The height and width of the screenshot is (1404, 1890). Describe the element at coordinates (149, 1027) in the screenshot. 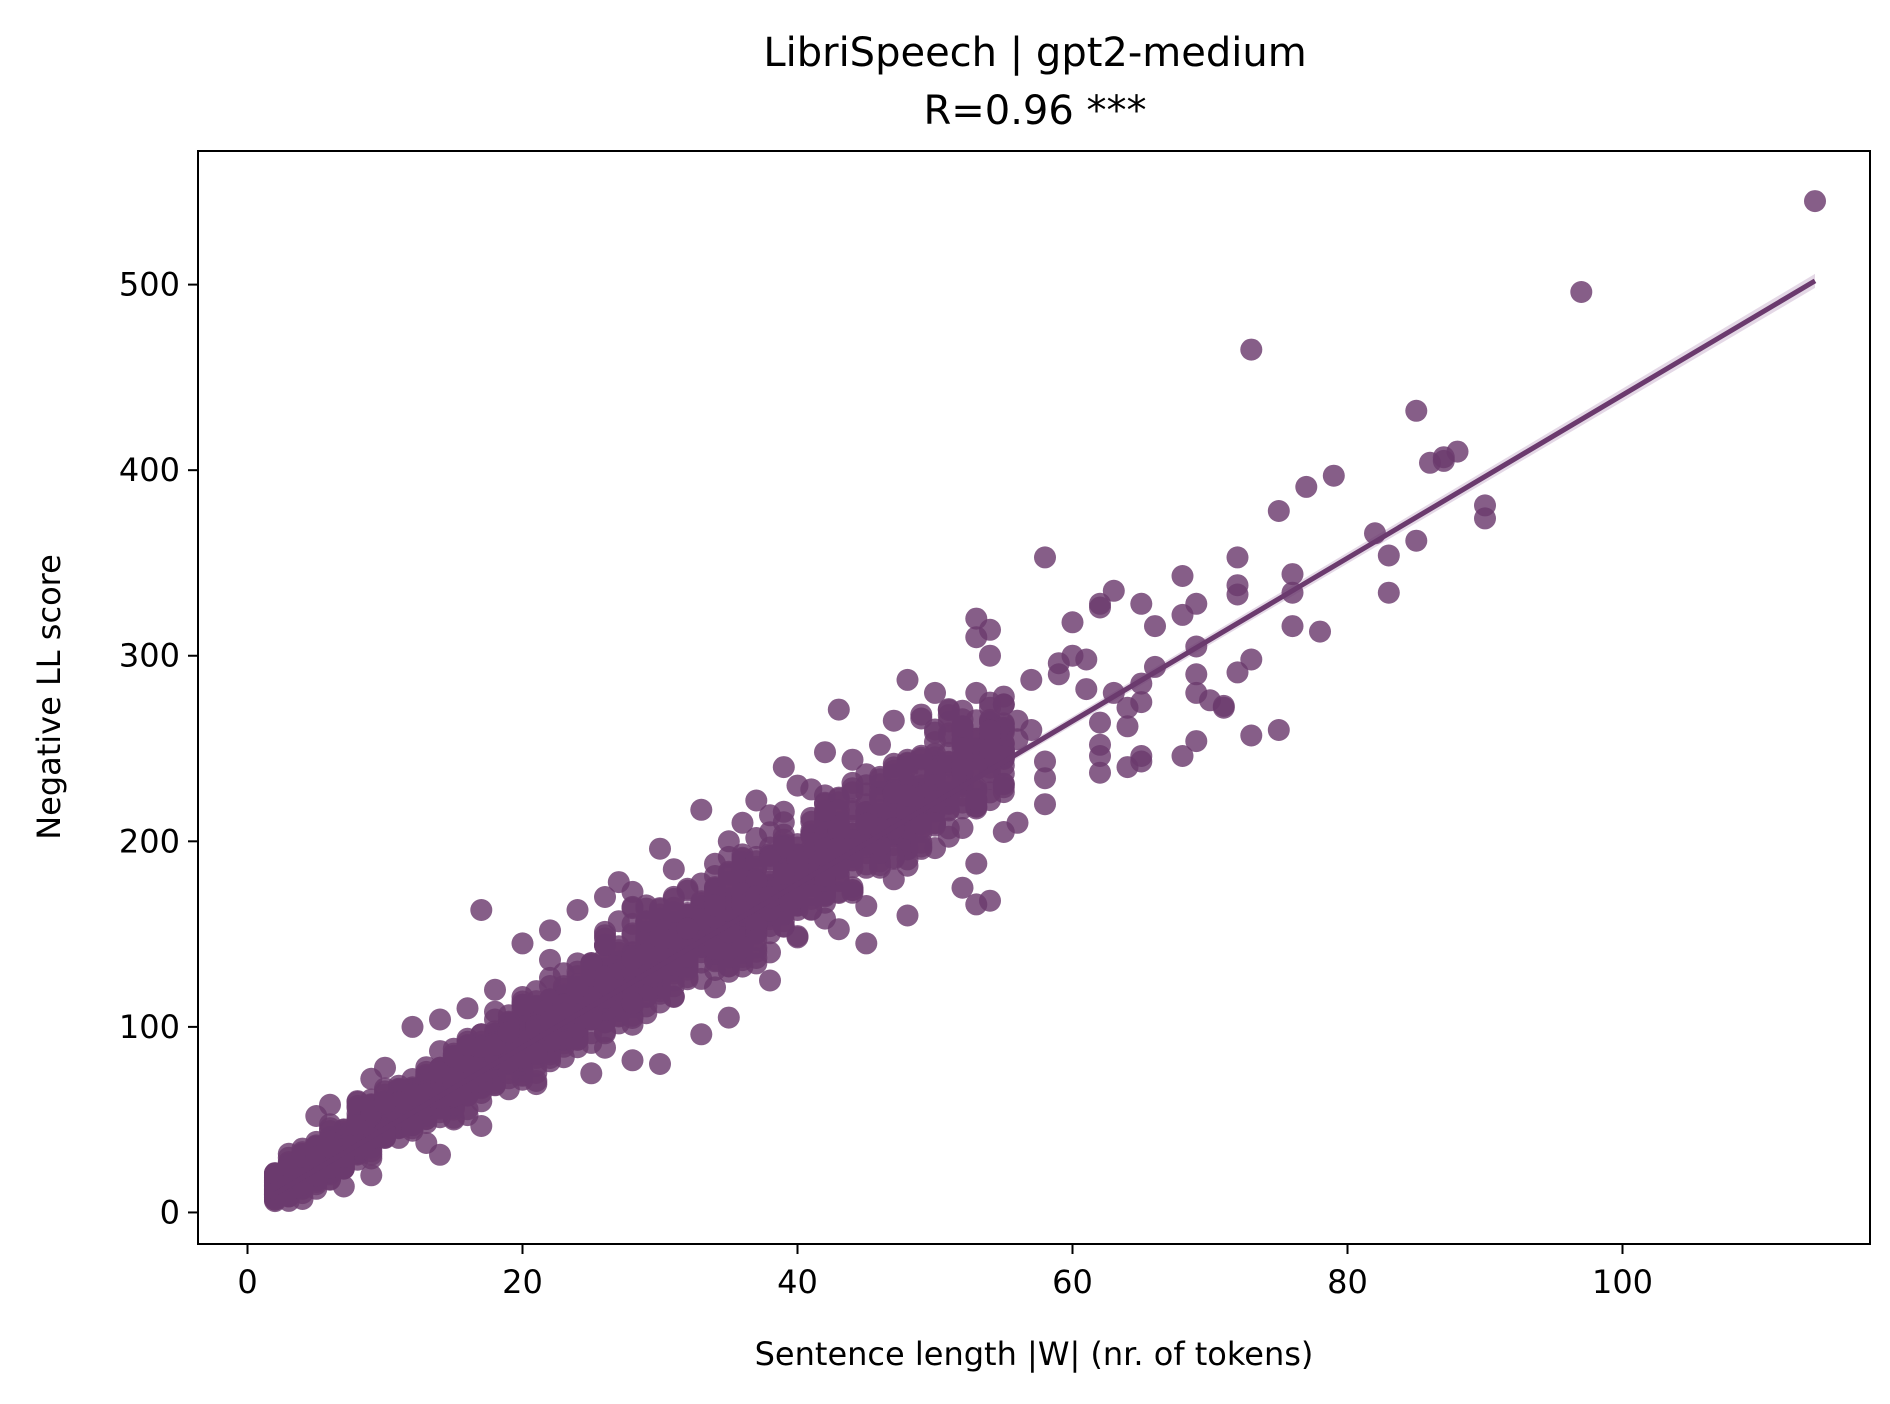

I see `y-tick-label: 100` at that location.